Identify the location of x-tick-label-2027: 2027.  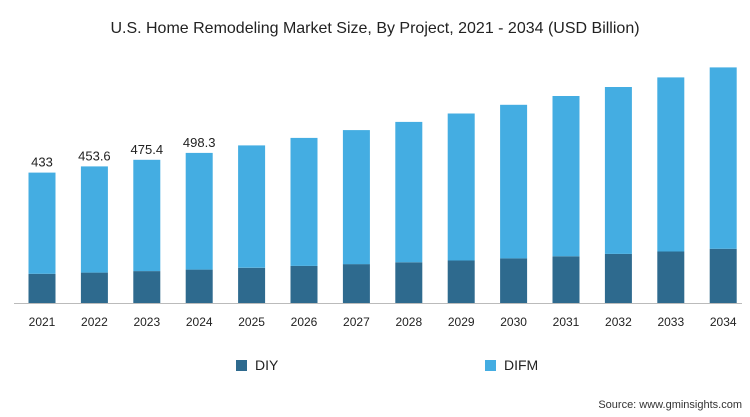
(356, 322).